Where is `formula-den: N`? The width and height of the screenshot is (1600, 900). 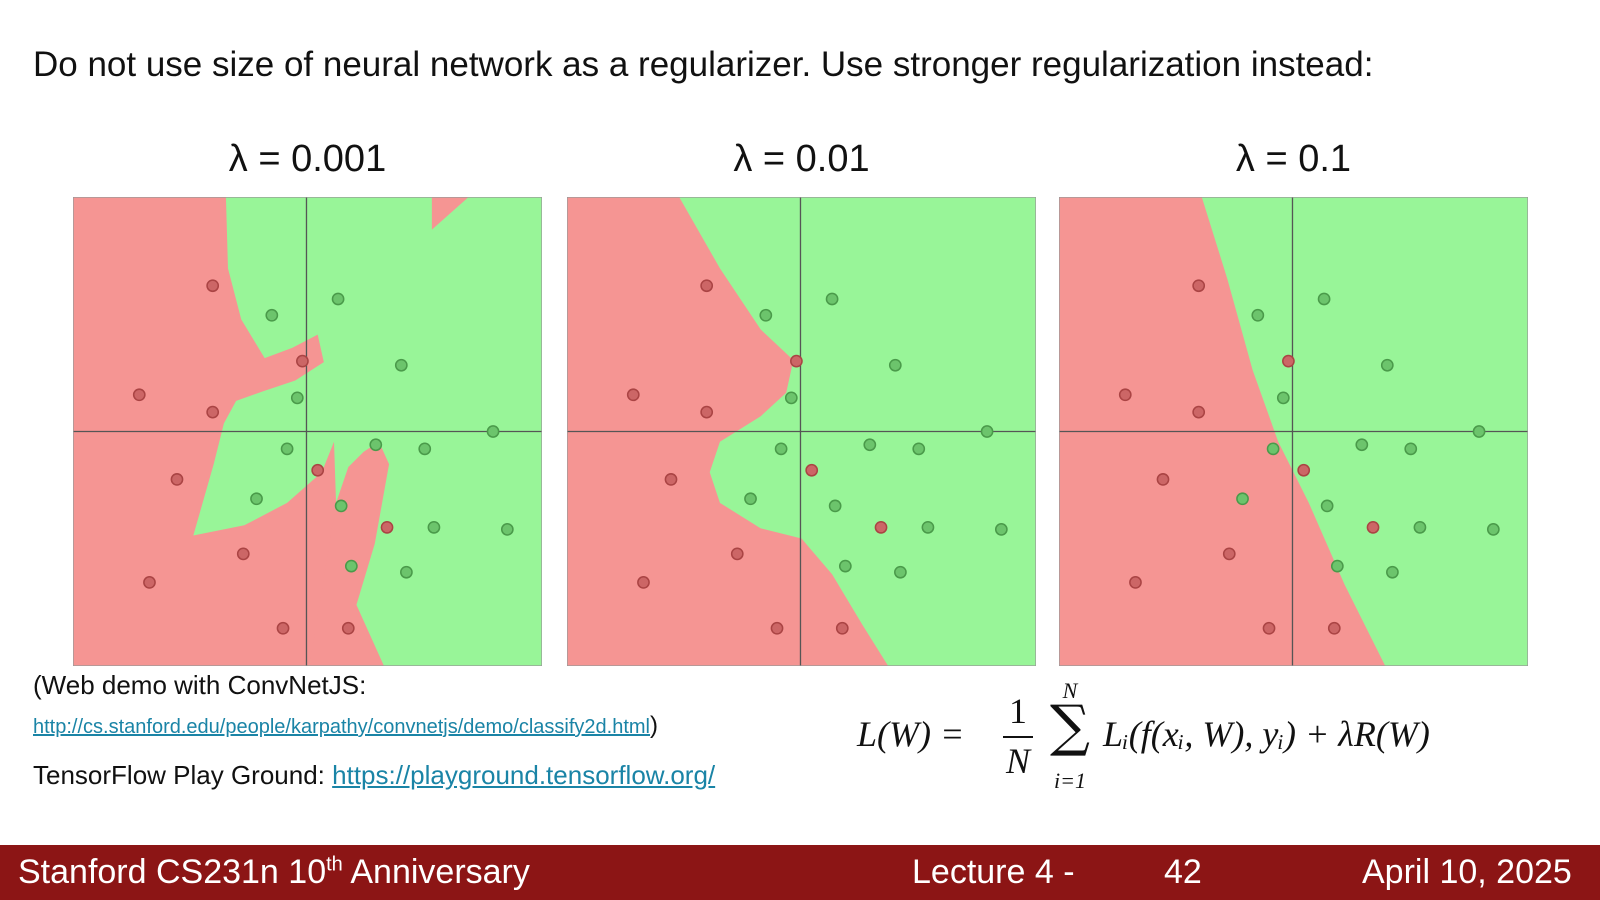 formula-den: N is located at coordinates (1017, 761).